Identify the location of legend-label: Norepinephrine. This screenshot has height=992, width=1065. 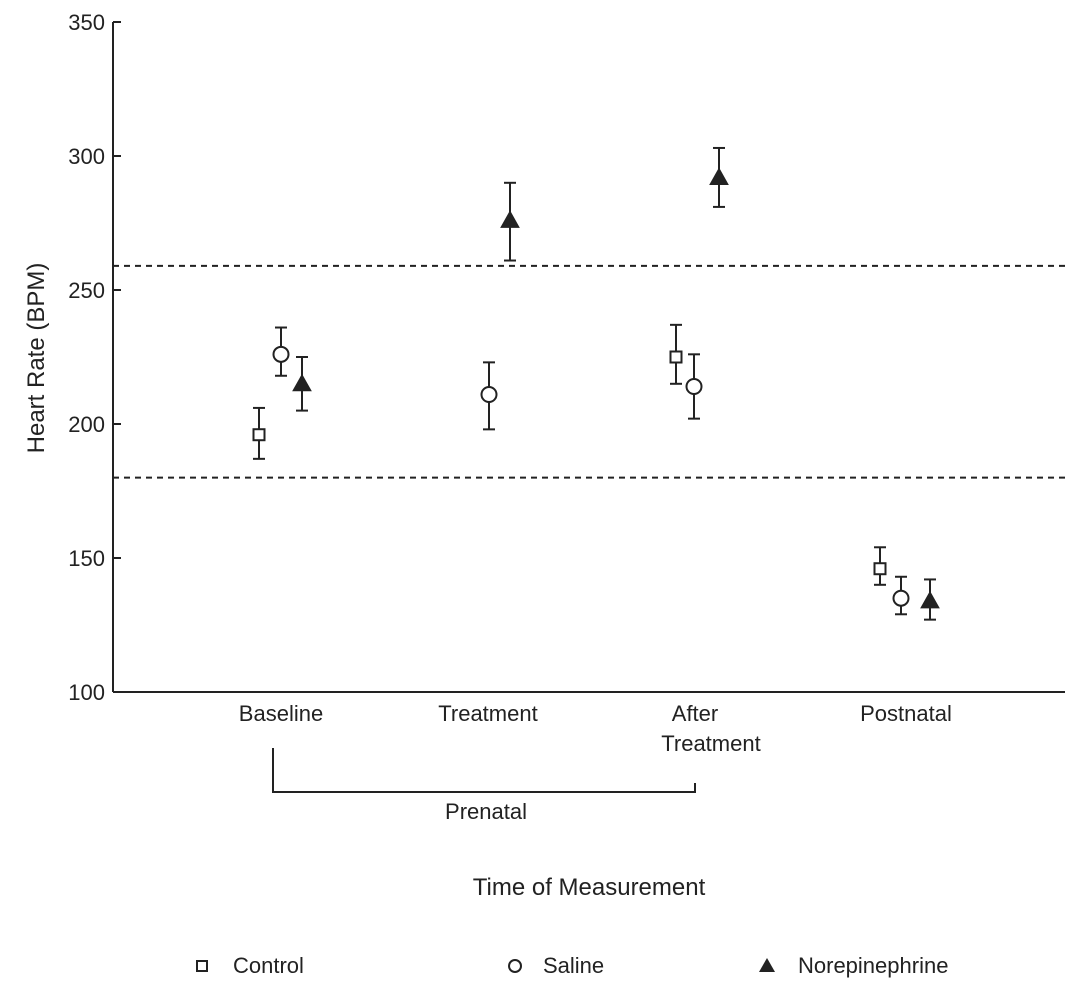
(873, 965).